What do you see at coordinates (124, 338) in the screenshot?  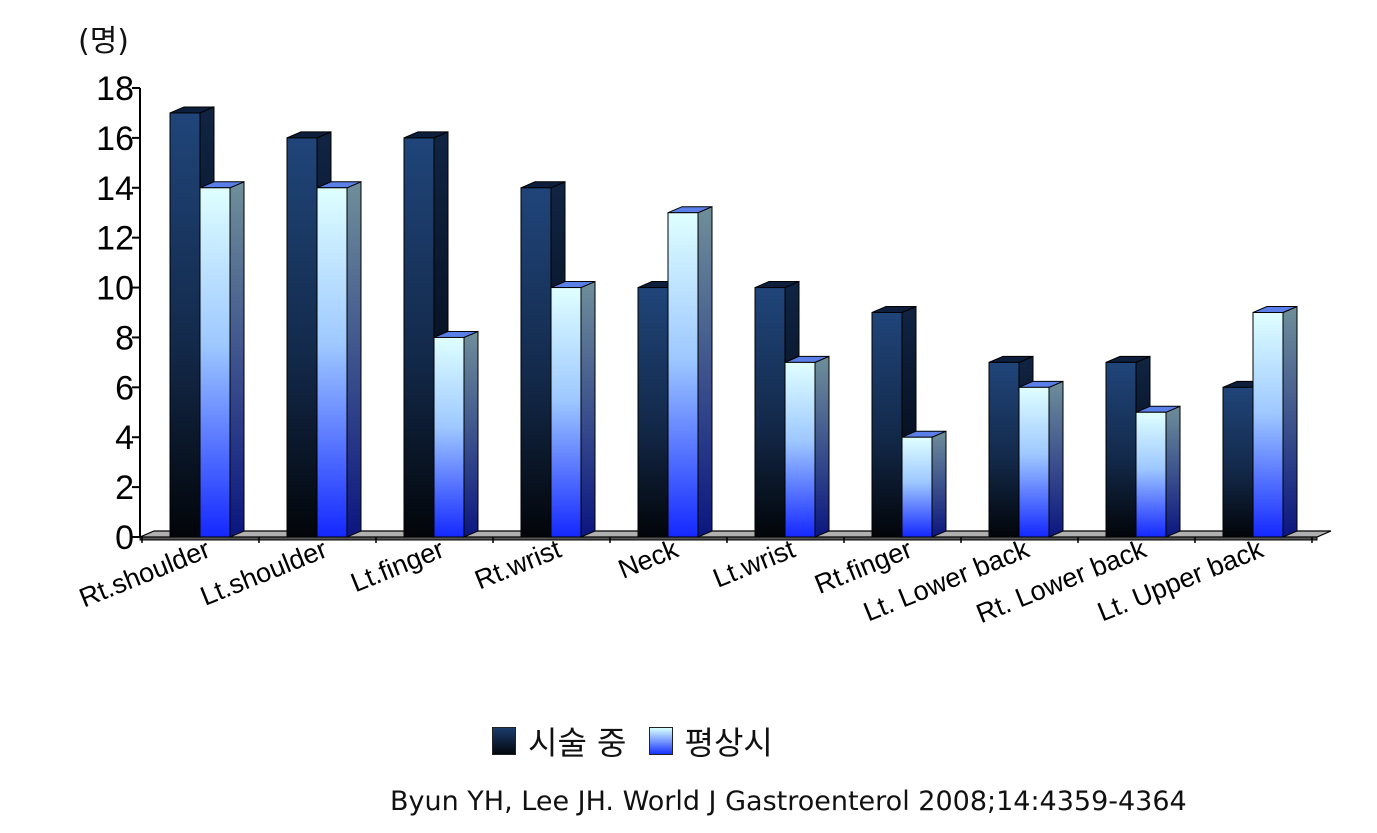 I see `y-tick-label: 8` at bounding box center [124, 338].